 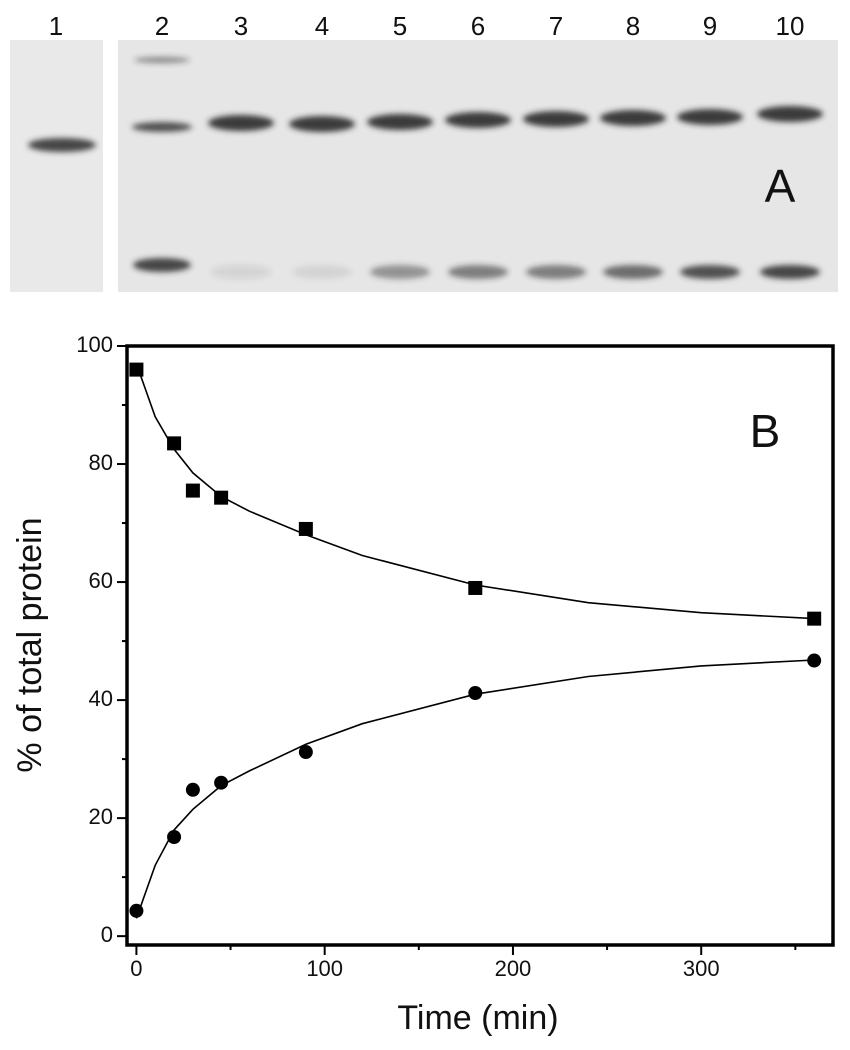 I want to click on x-tick-label: 100, so click(x=324, y=968).